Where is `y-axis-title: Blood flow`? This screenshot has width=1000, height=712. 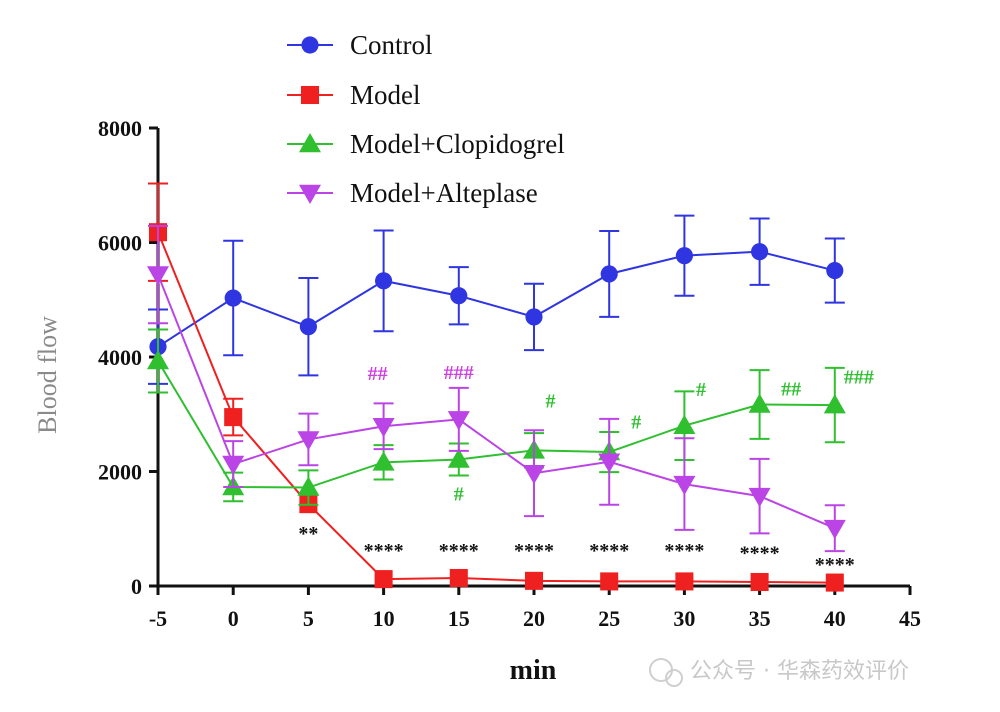 y-axis-title: Blood flow is located at coordinates (47, 375).